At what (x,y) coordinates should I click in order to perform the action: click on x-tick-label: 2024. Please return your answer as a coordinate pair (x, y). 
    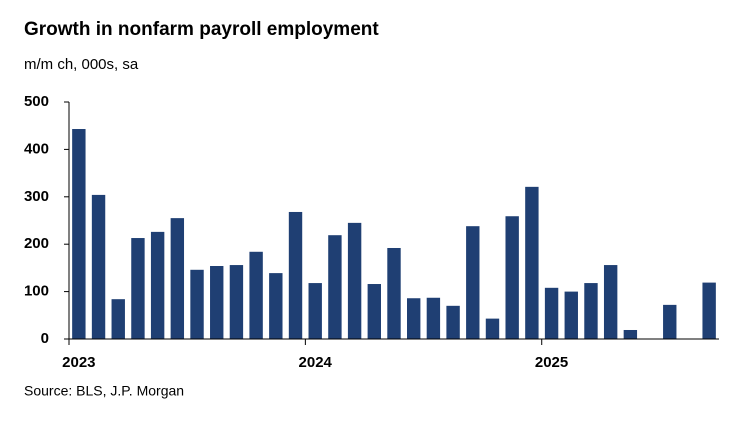
    Looking at the image, I should click on (316, 362).